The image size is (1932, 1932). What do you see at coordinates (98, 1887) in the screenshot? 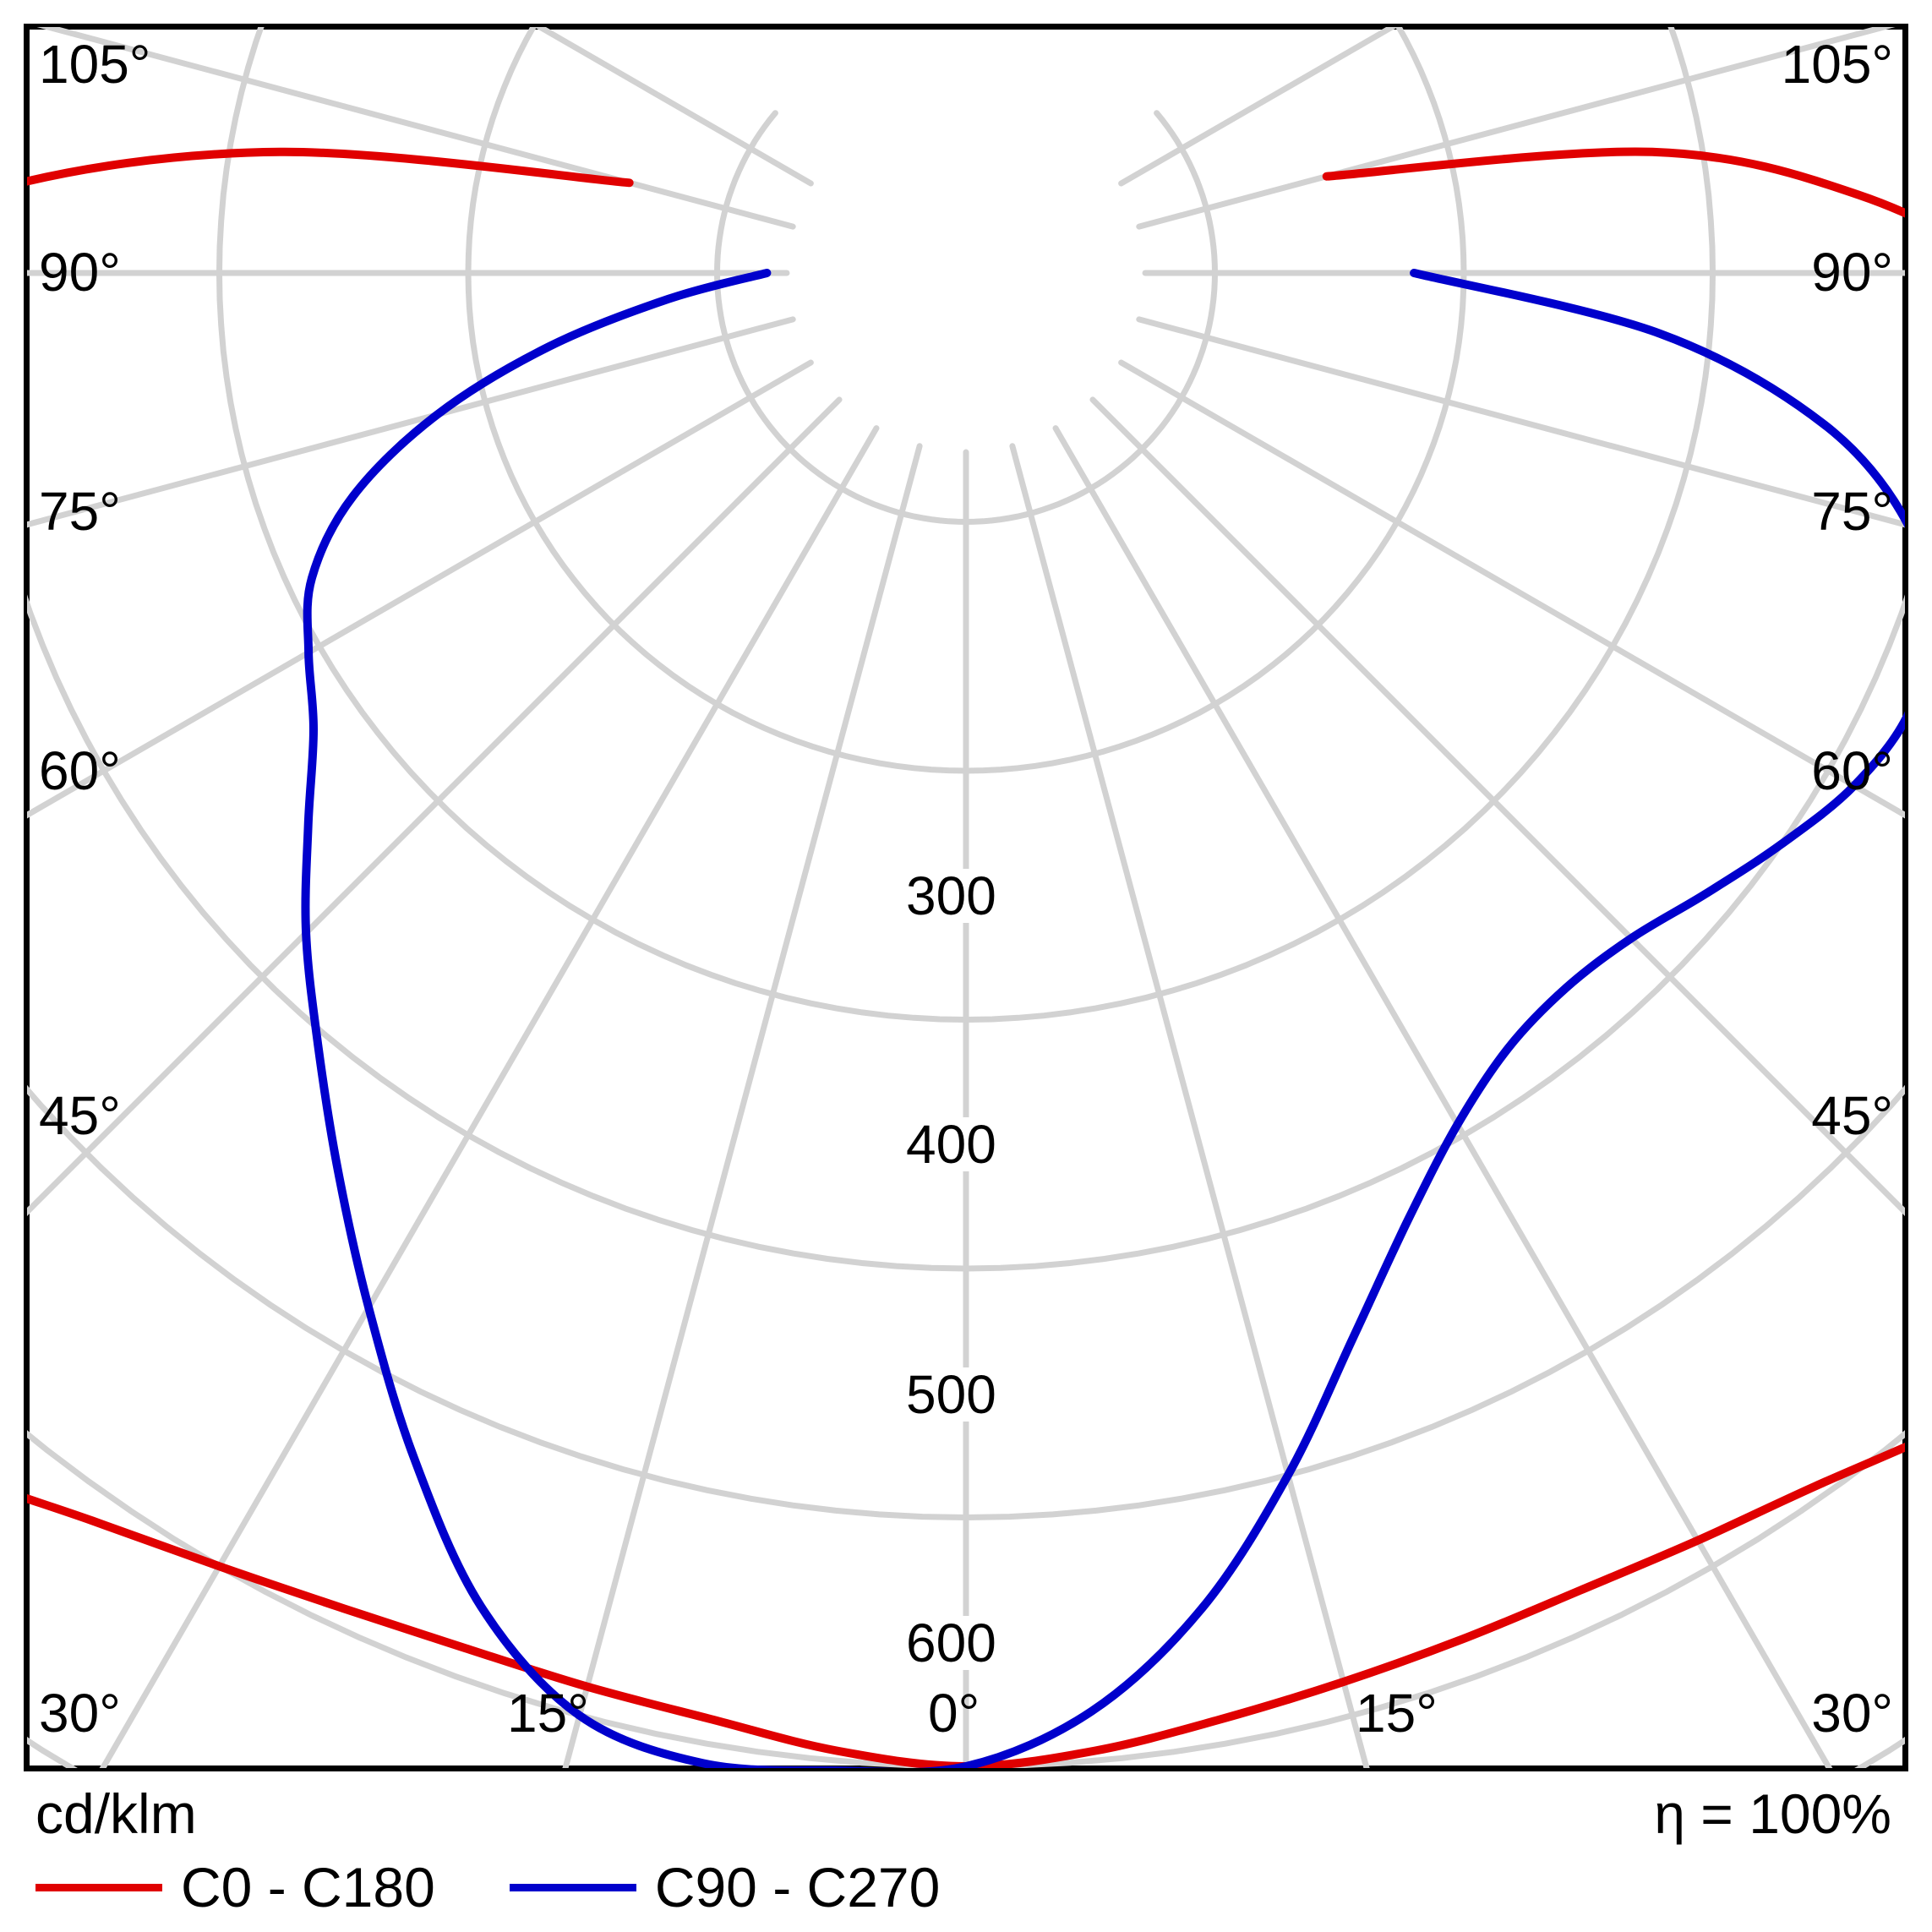
I see `legend-swatch-c0-c180` at bounding box center [98, 1887].